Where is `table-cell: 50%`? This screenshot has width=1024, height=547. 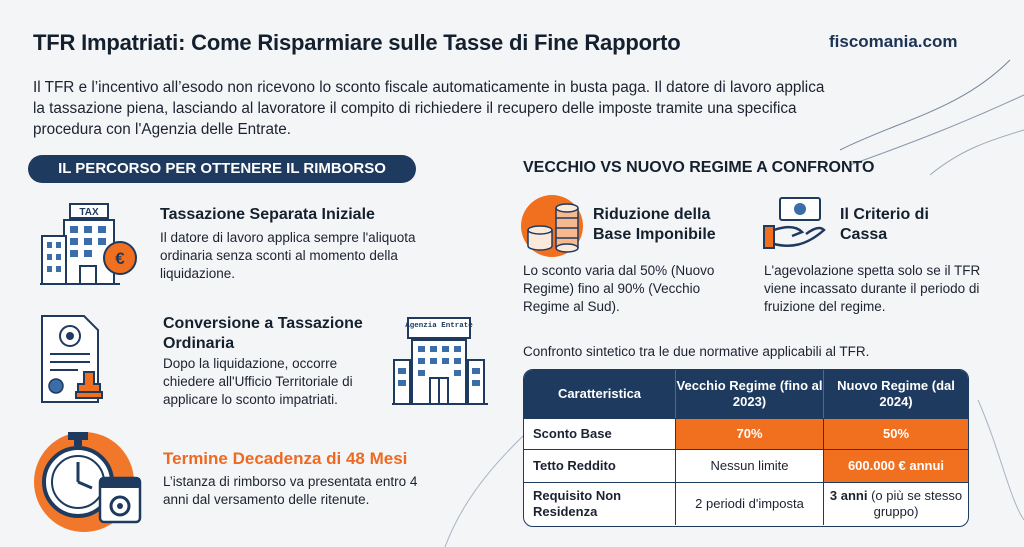 table-cell: 50% is located at coordinates (896, 434).